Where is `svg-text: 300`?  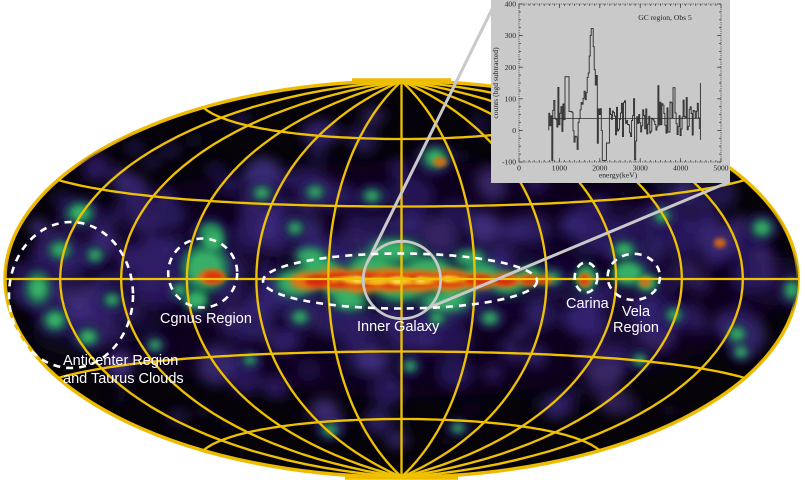 svg-text: 300 is located at coordinates (511, 35).